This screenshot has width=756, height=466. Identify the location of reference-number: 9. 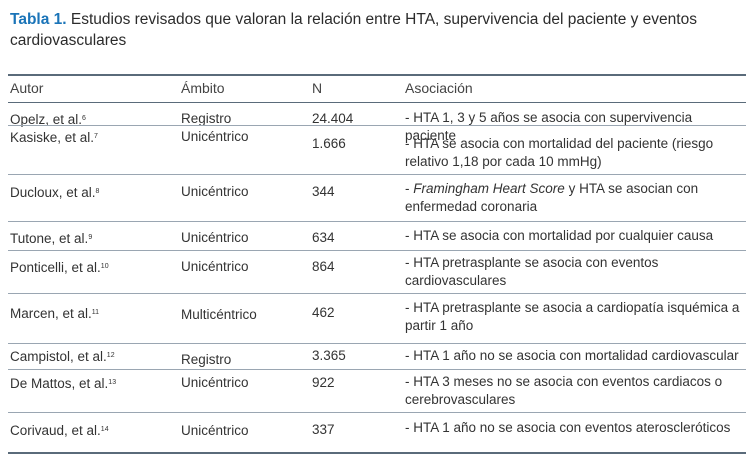
(90, 237).